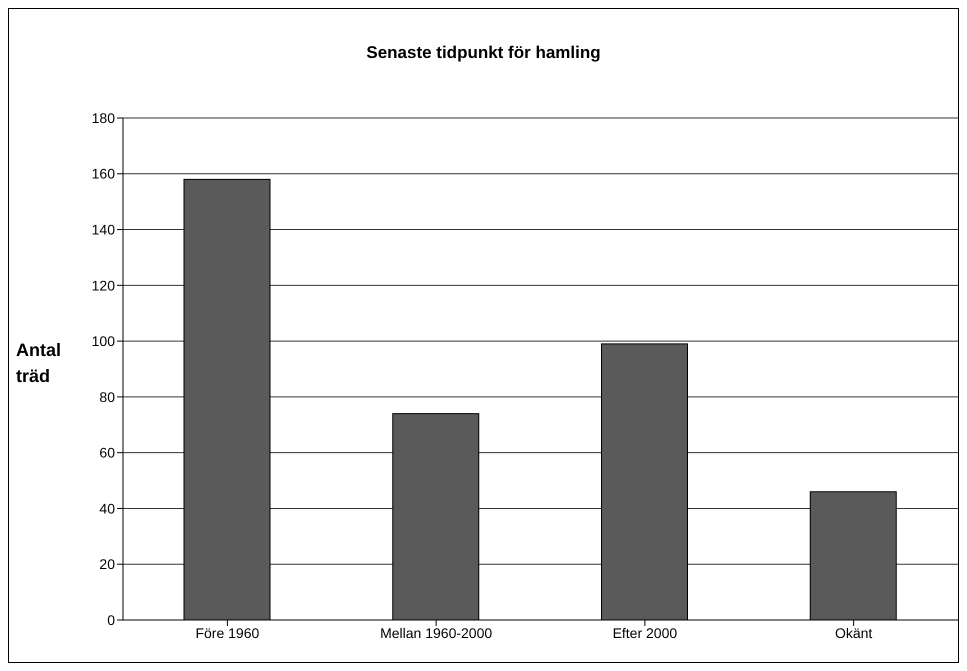 The width and height of the screenshot is (967, 671). What do you see at coordinates (104, 285) in the screenshot?
I see `y-tick-label: 120` at bounding box center [104, 285].